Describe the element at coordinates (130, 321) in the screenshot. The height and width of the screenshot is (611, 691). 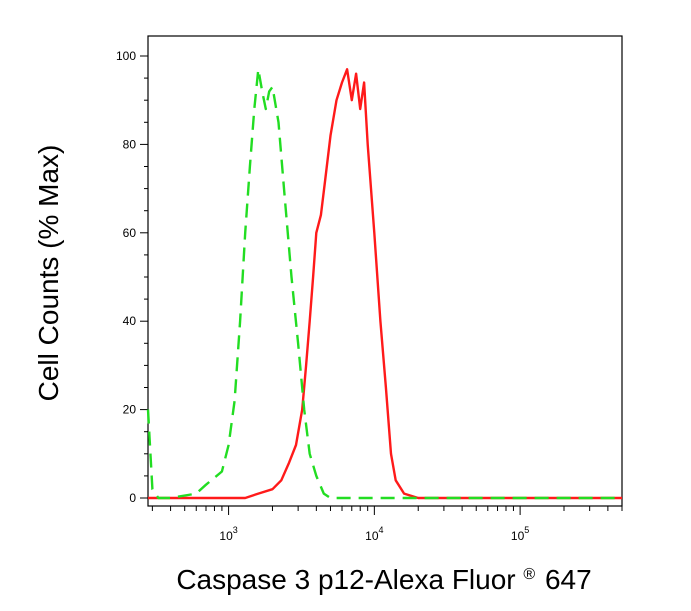
I see `y-tick-label: 40` at that location.